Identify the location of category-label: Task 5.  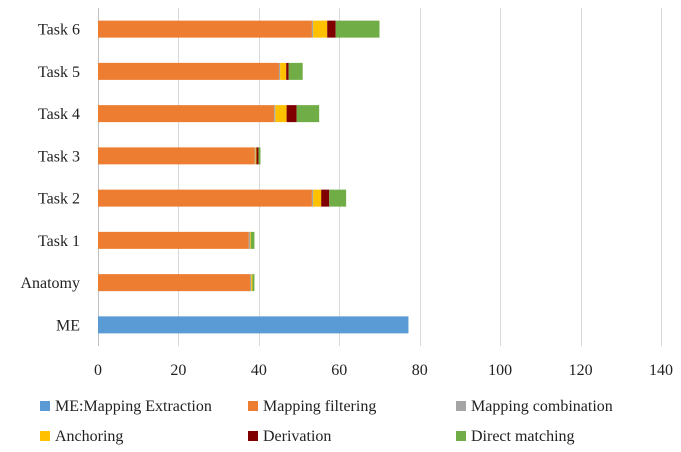
(59, 72).